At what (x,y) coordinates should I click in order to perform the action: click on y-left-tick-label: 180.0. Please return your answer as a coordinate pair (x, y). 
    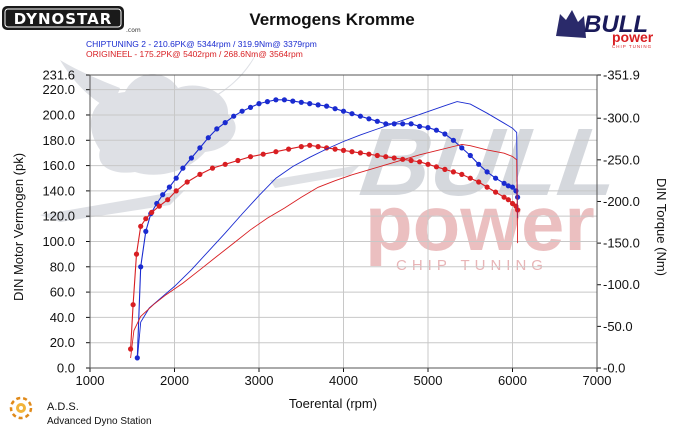
    Looking at the image, I should click on (58, 140).